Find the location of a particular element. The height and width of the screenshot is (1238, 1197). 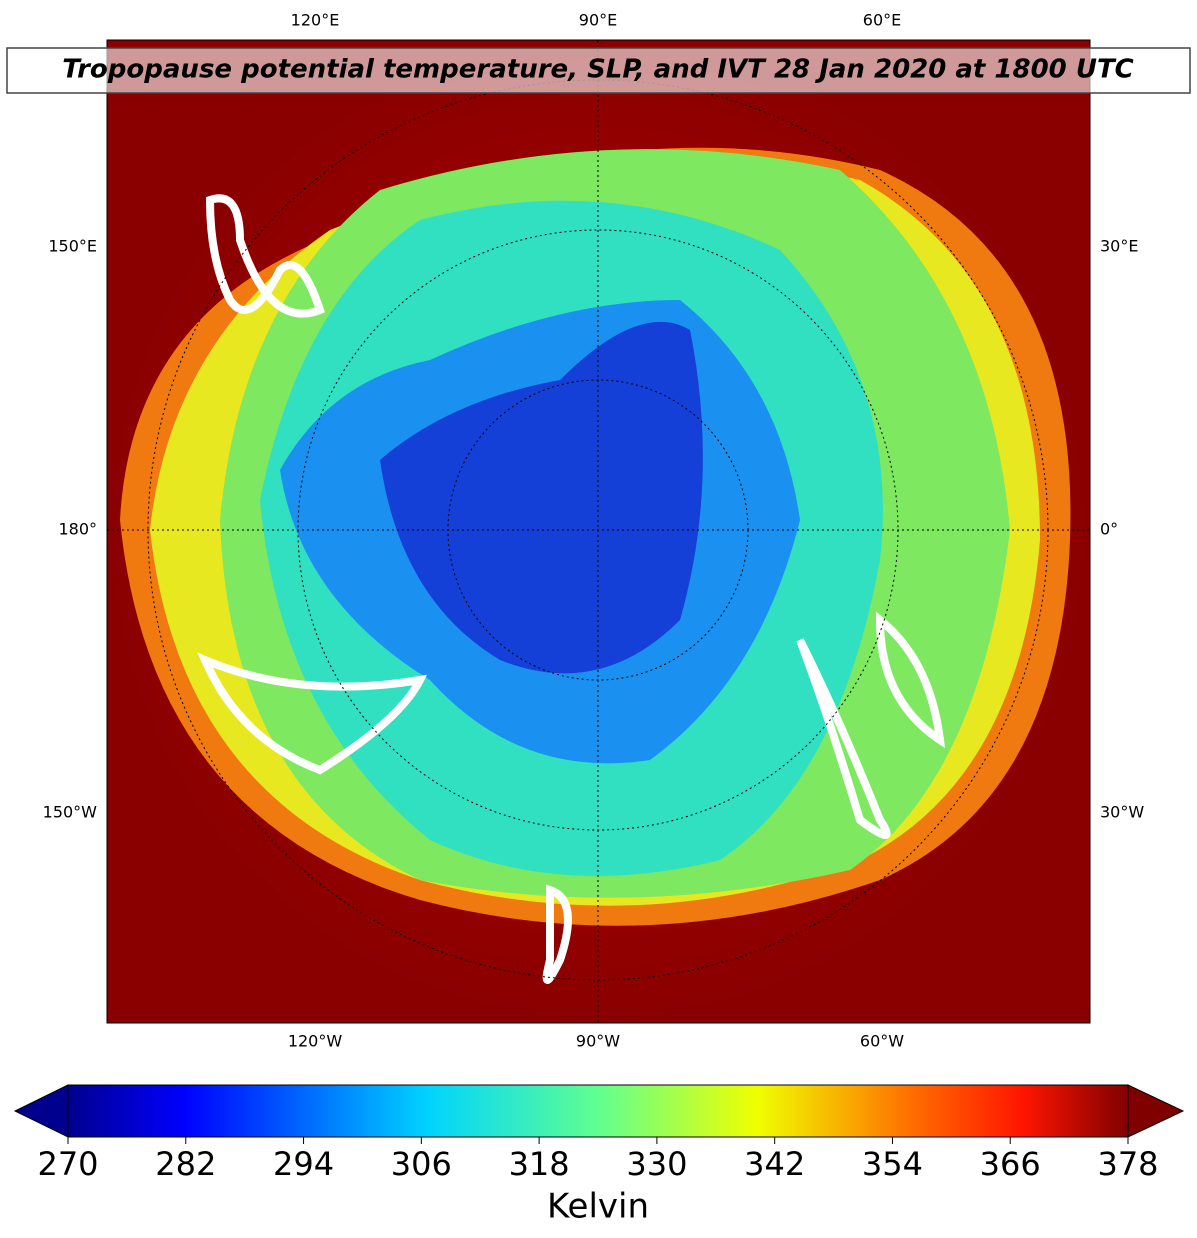

colorbar-tick-label: 270 is located at coordinates (67, 1164).